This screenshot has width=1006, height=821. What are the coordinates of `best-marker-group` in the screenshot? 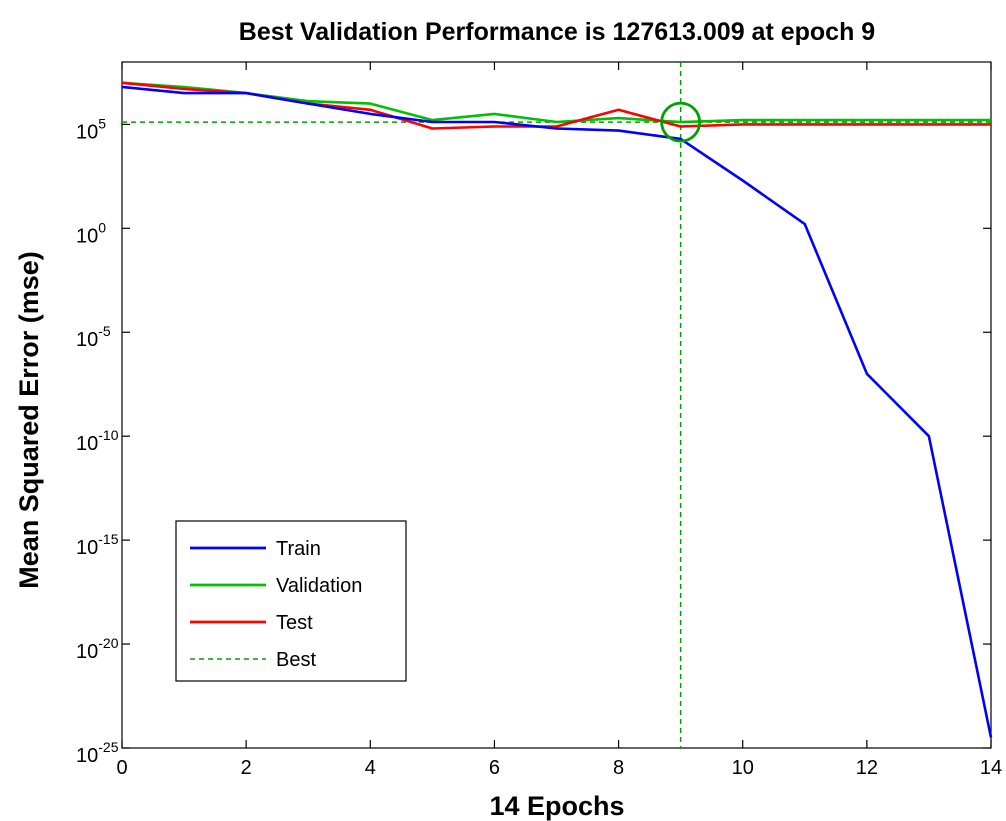 It's located at (681, 122).